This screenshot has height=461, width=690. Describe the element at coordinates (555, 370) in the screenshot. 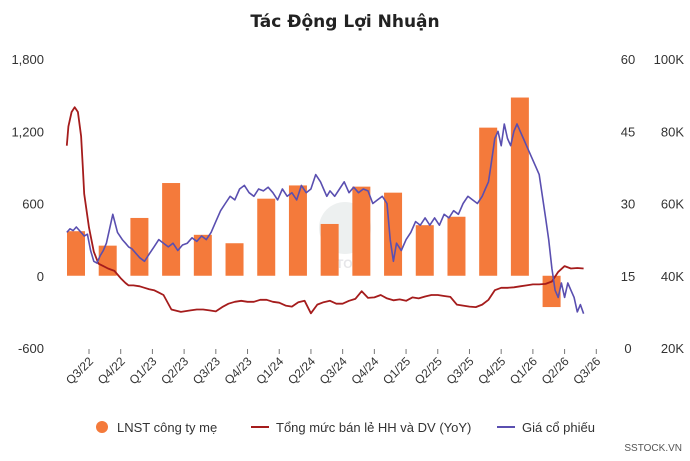

I see `x-tick-label: Q2/26` at that location.